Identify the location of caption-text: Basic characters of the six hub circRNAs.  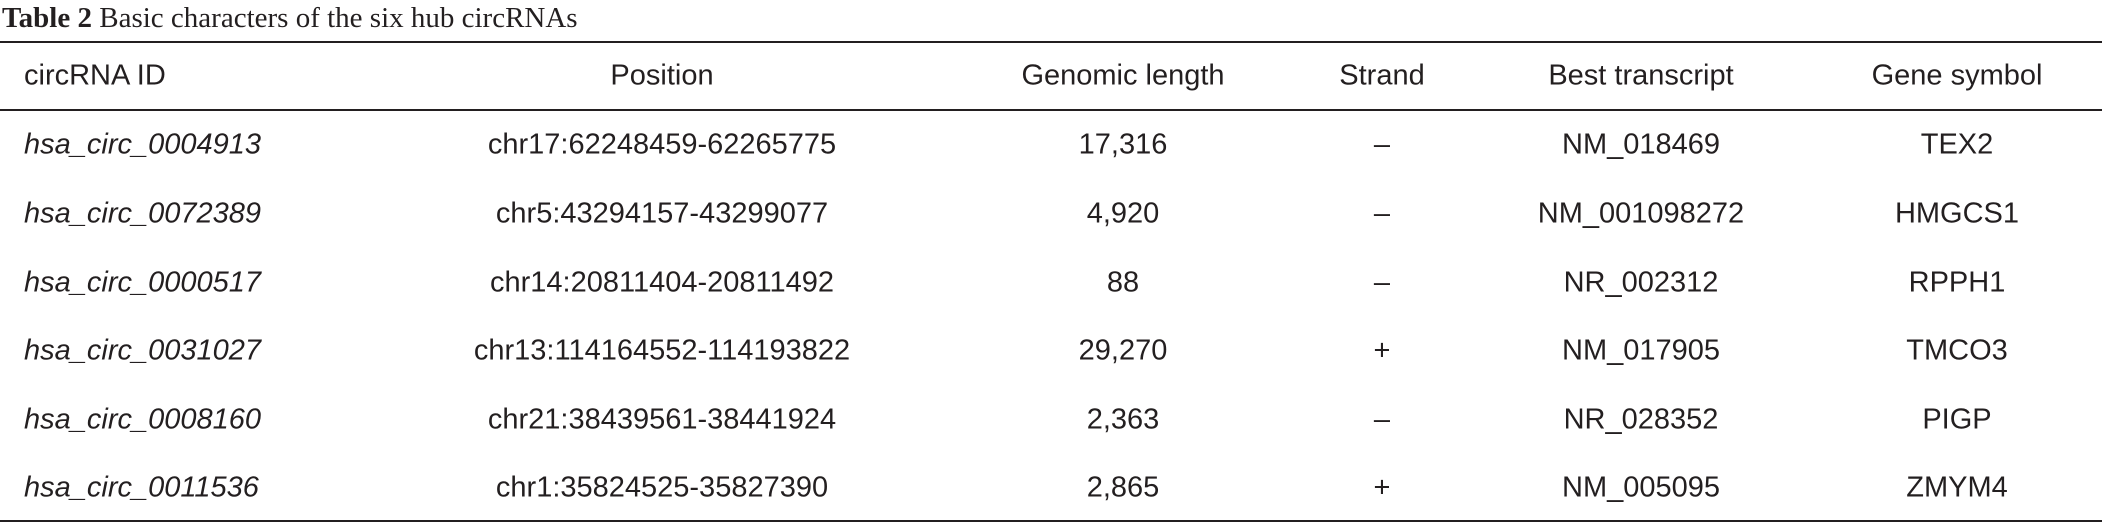
(338, 18).